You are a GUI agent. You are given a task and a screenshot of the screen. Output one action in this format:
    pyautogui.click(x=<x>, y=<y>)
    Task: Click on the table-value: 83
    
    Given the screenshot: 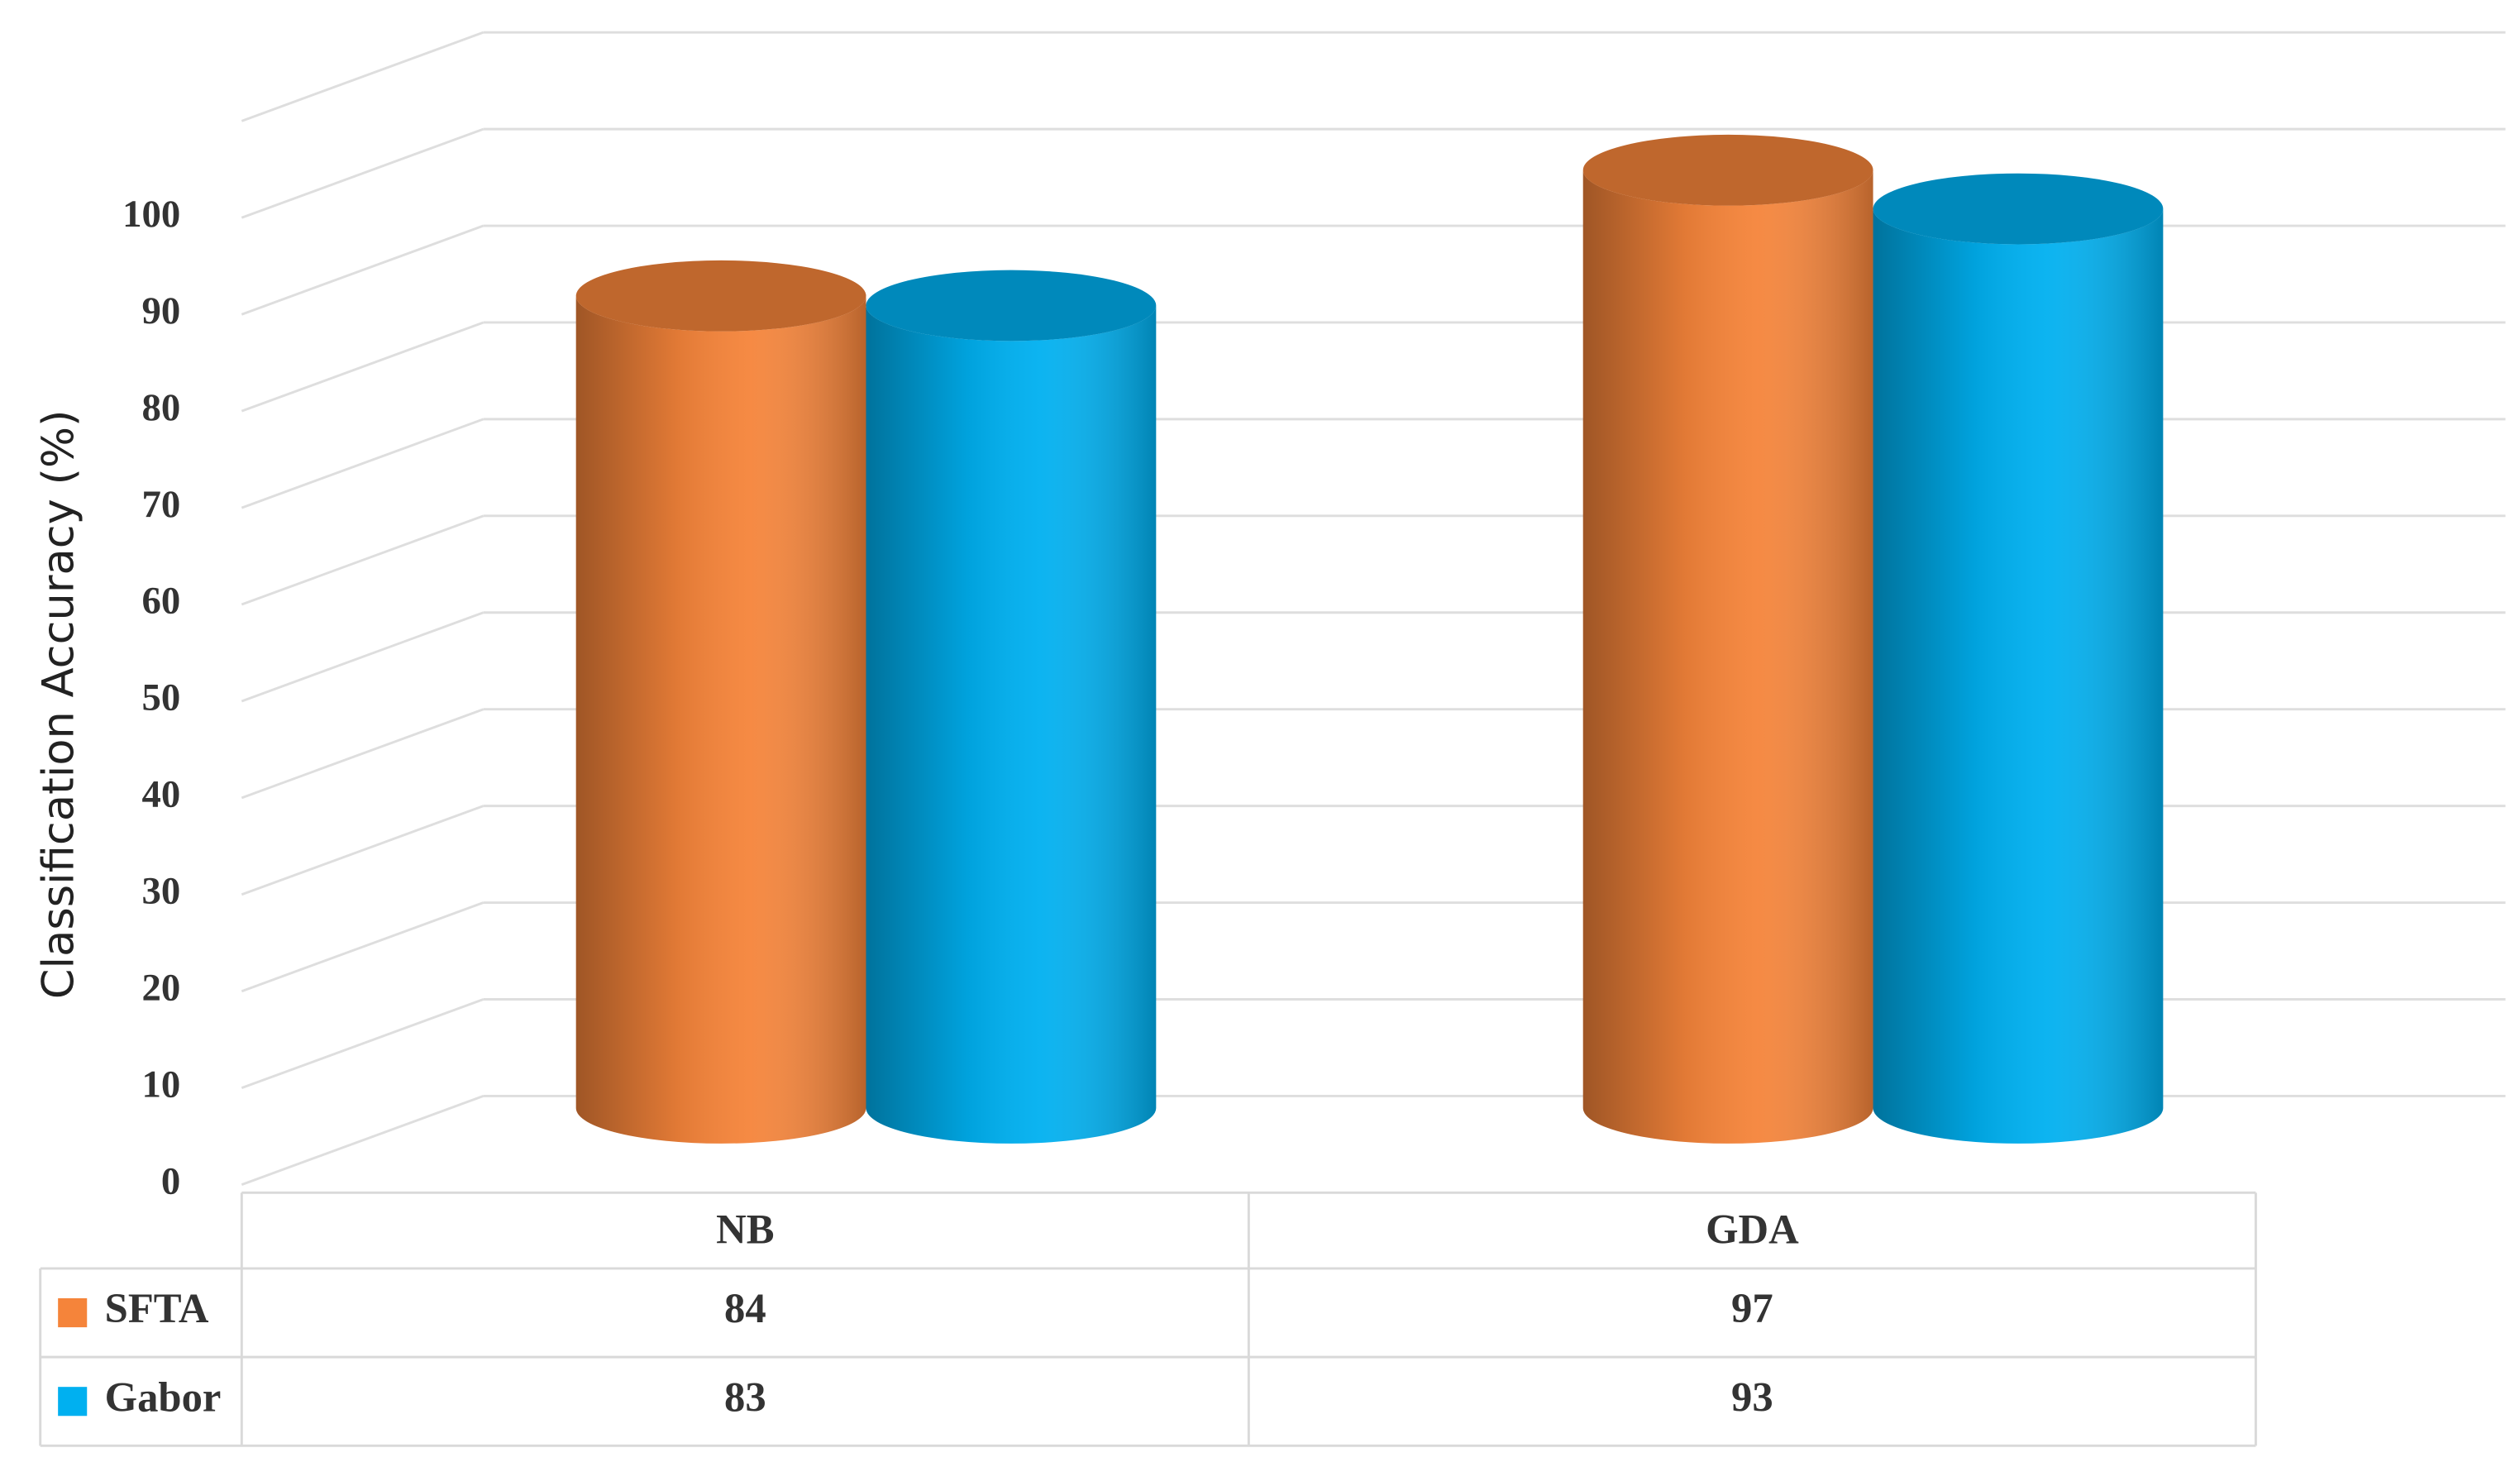 What is the action you would take?
    pyautogui.click(x=745, y=1397)
    